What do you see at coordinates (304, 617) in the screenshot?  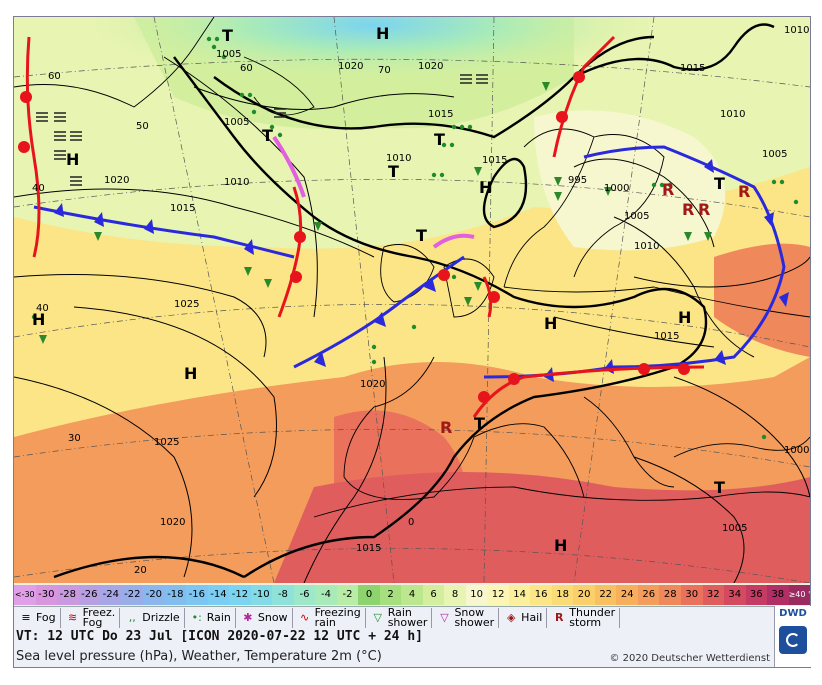 I see `freezing-rain-icon: ∿` at bounding box center [304, 617].